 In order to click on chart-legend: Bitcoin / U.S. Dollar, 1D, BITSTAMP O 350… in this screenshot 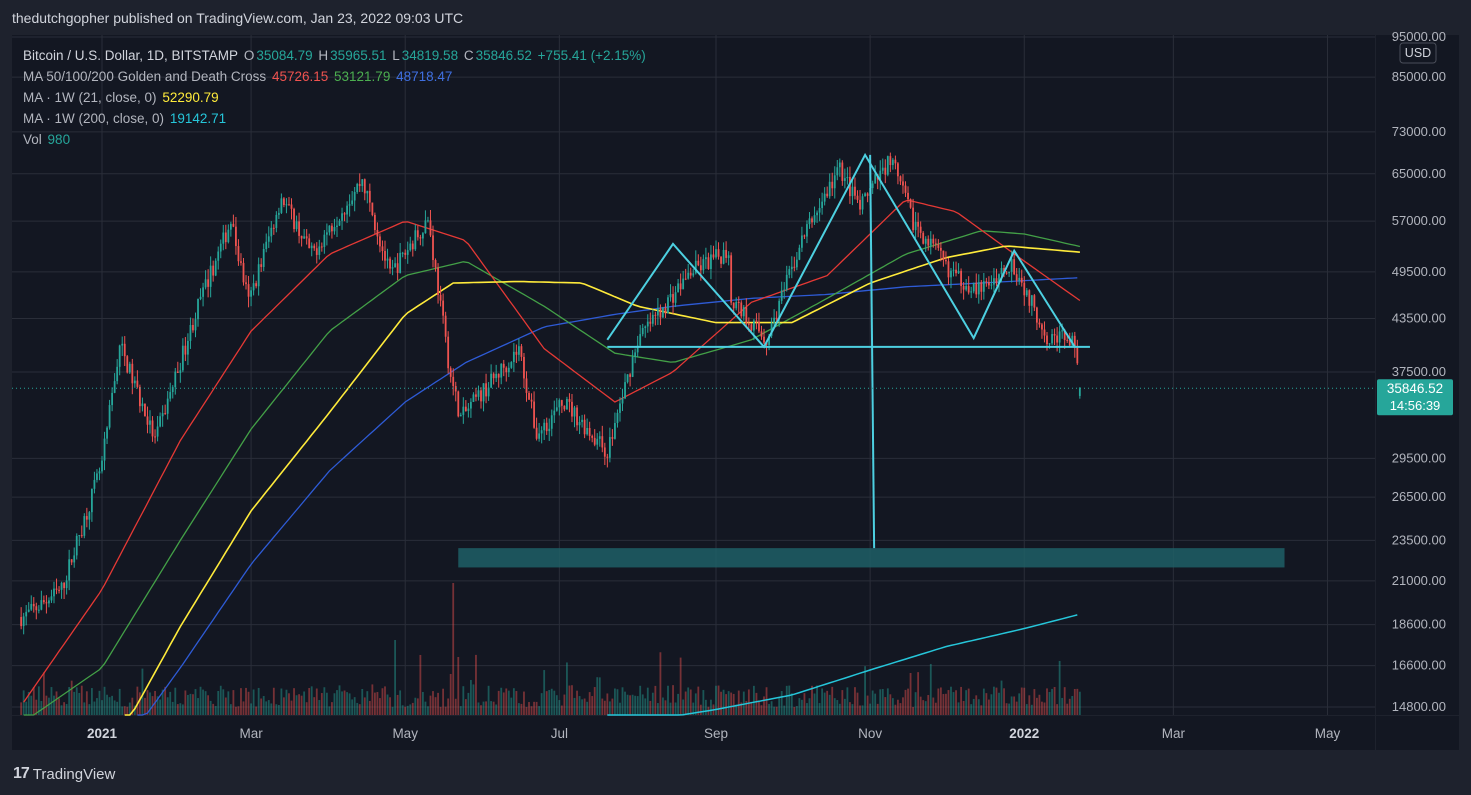, I will do `click(335, 97)`.